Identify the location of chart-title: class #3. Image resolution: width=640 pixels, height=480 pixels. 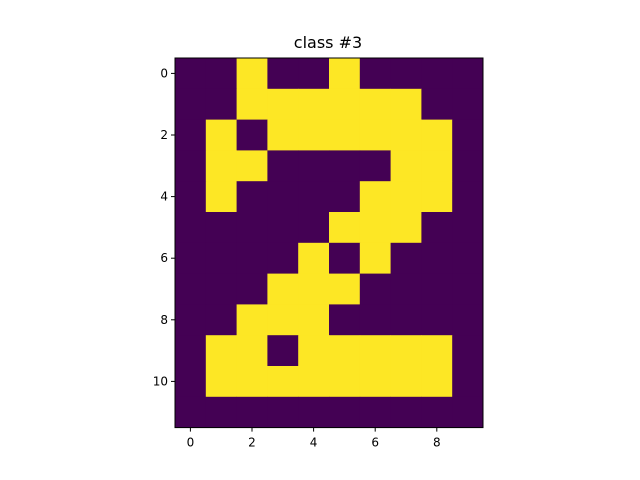
(328, 42).